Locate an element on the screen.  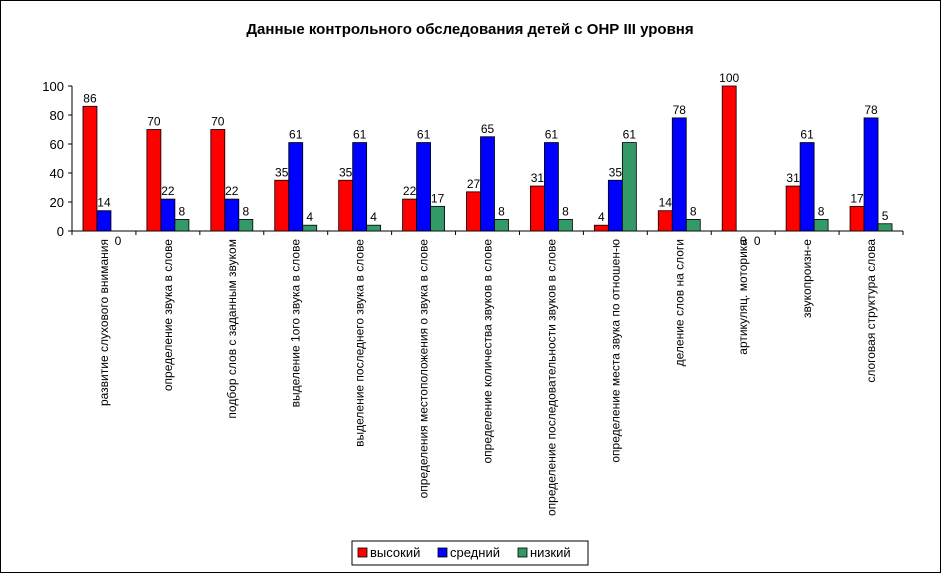
y-tick-label: 60 is located at coordinates (57, 144).